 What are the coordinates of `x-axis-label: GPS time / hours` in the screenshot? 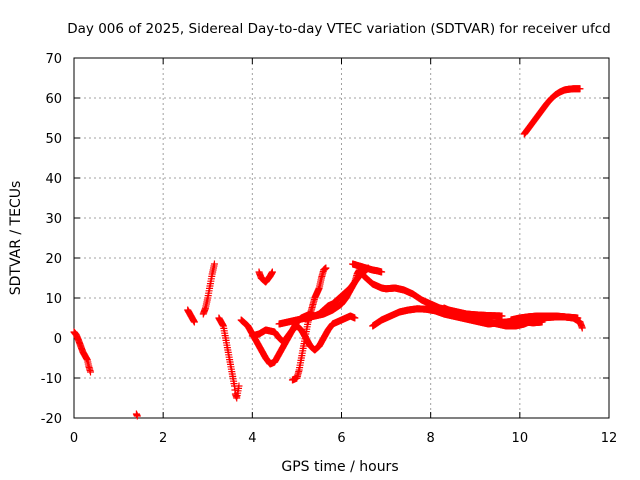 It's located at (339, 467).